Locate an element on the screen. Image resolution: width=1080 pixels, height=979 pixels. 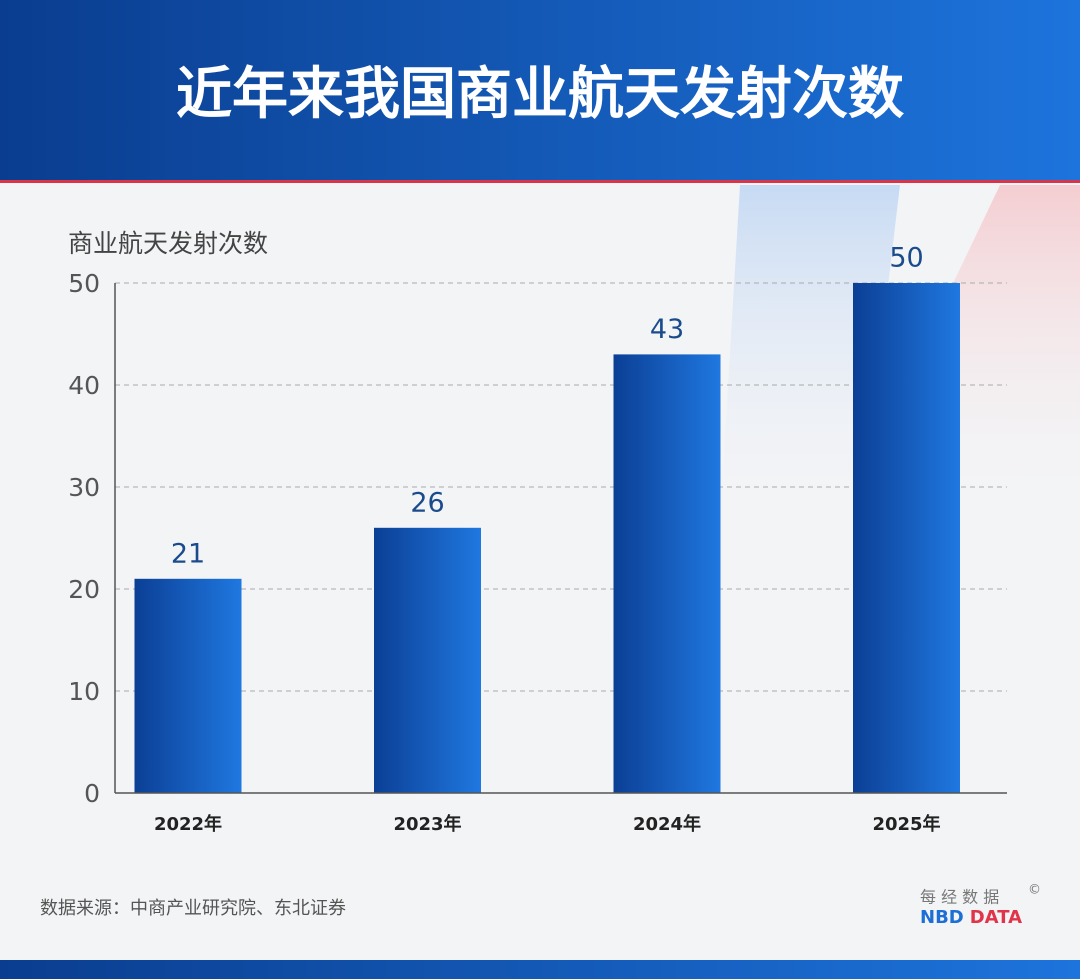
logo-mark: © is located at coordinates (1034, 890).